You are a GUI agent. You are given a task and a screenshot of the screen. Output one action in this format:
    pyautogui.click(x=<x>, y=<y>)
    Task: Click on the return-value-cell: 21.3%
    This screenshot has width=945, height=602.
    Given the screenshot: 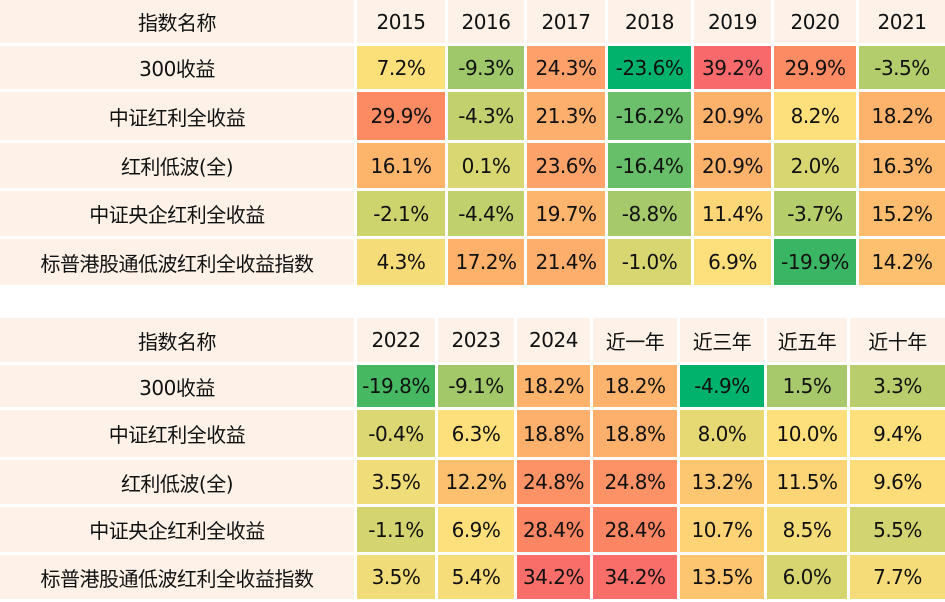 What is the action you would take?
    pyautogui.click(x=567, y=117)
    